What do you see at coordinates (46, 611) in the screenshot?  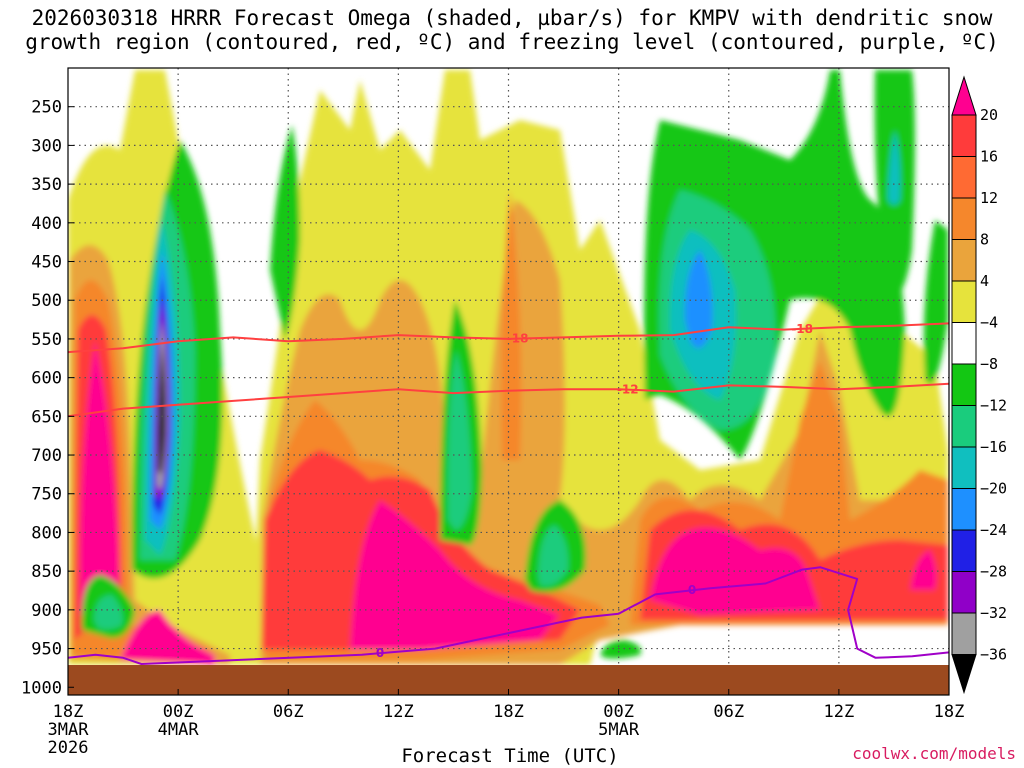 I see `y-tick-label-900: 900` at bounding box center [46, 611].